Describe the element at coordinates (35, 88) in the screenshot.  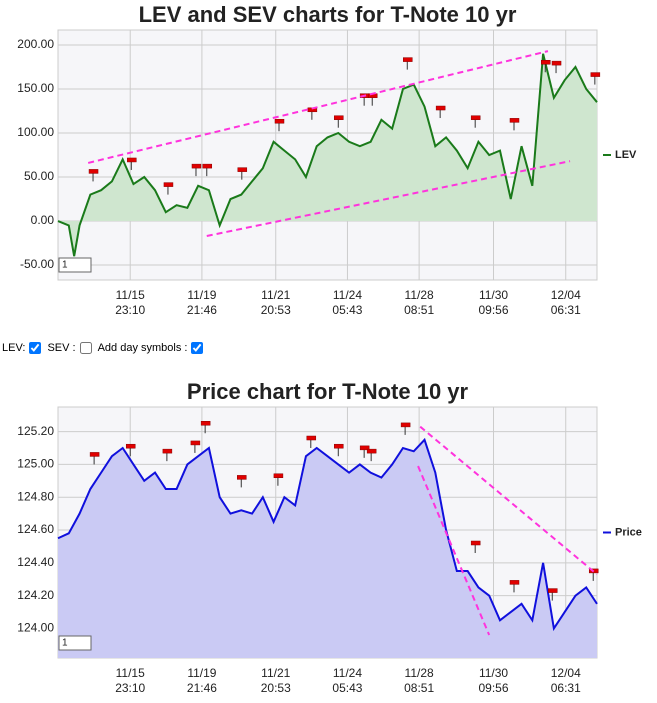
I see `y-tick-label: 150.00` at that location.